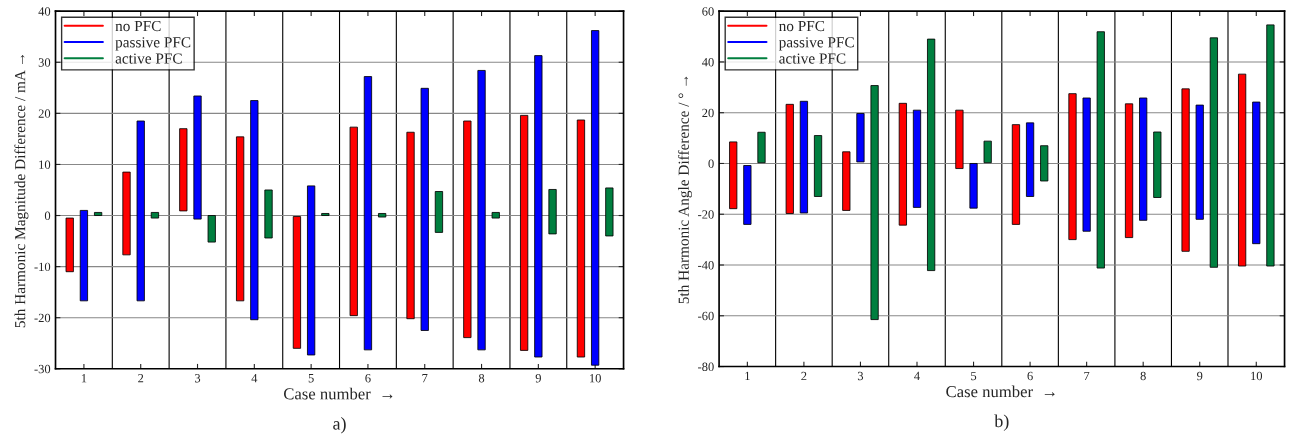 The width and height of the screenshot is (1291, 447). What do you see at coordinates (706, 316) in the screenshot?
I see `y-tick-label: -60` at bounding box center [706, 316].